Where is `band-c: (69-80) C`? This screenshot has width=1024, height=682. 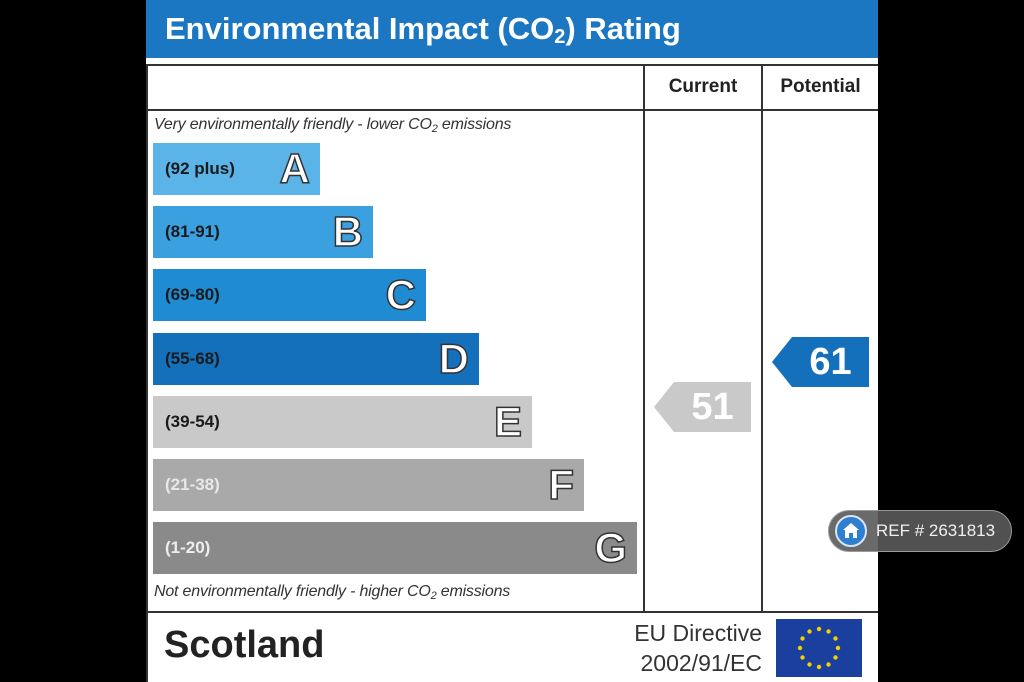 band-c: (69-80) C is located at coordinates (289, 295).